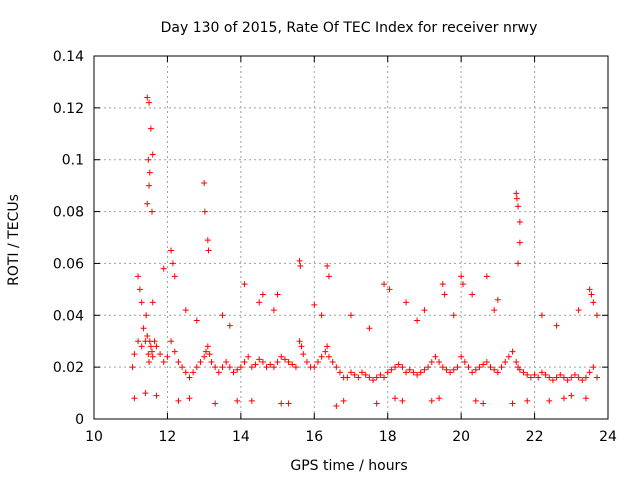  What do you see at coordinates (68, 109) in the screenshot?
I see `y-tick-label: 0.12` at bounding box center [68, 109].